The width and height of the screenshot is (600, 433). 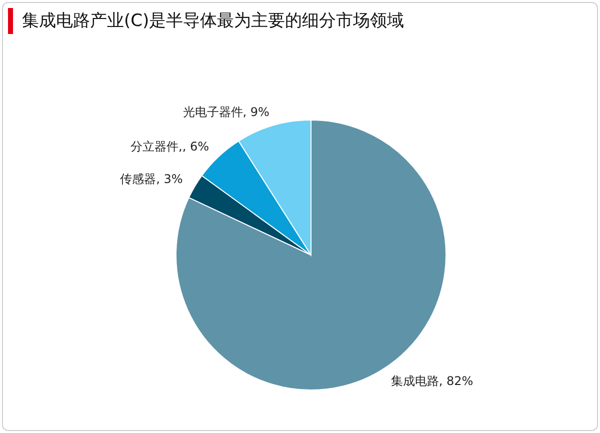 What do you see at coordinates (169, 146) in the screenshot?
I see `slice-label: 分立器件,, 6%` at bounding box center [169, 146].